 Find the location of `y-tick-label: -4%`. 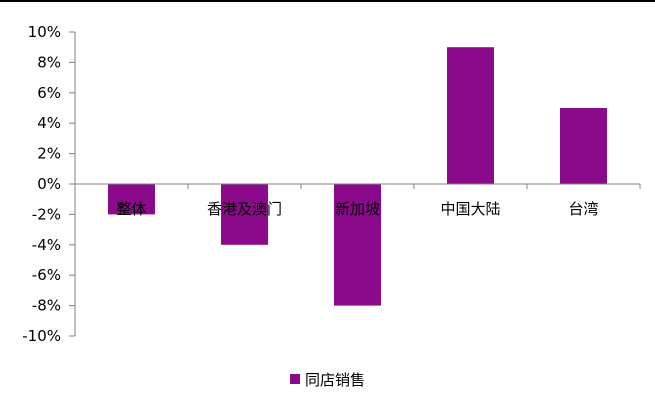

y-tick-label: -4% is located at coordinates (46, 245).